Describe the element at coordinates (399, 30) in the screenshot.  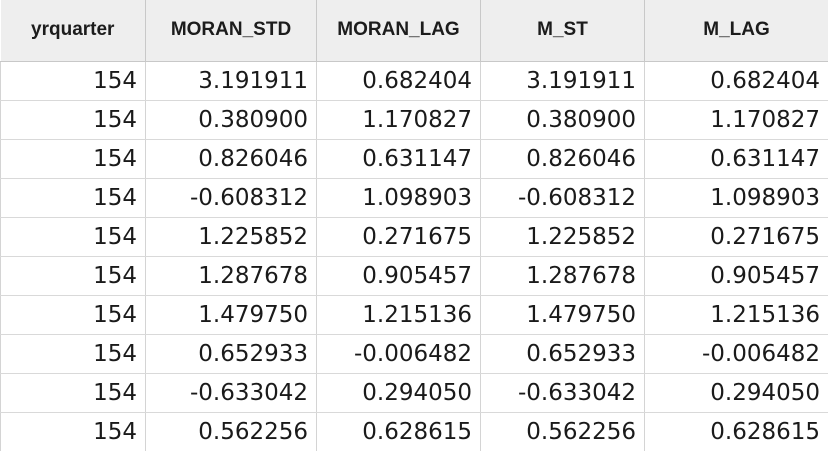
I see `column-header-moran-lag: MORAN_LAG` at that location.